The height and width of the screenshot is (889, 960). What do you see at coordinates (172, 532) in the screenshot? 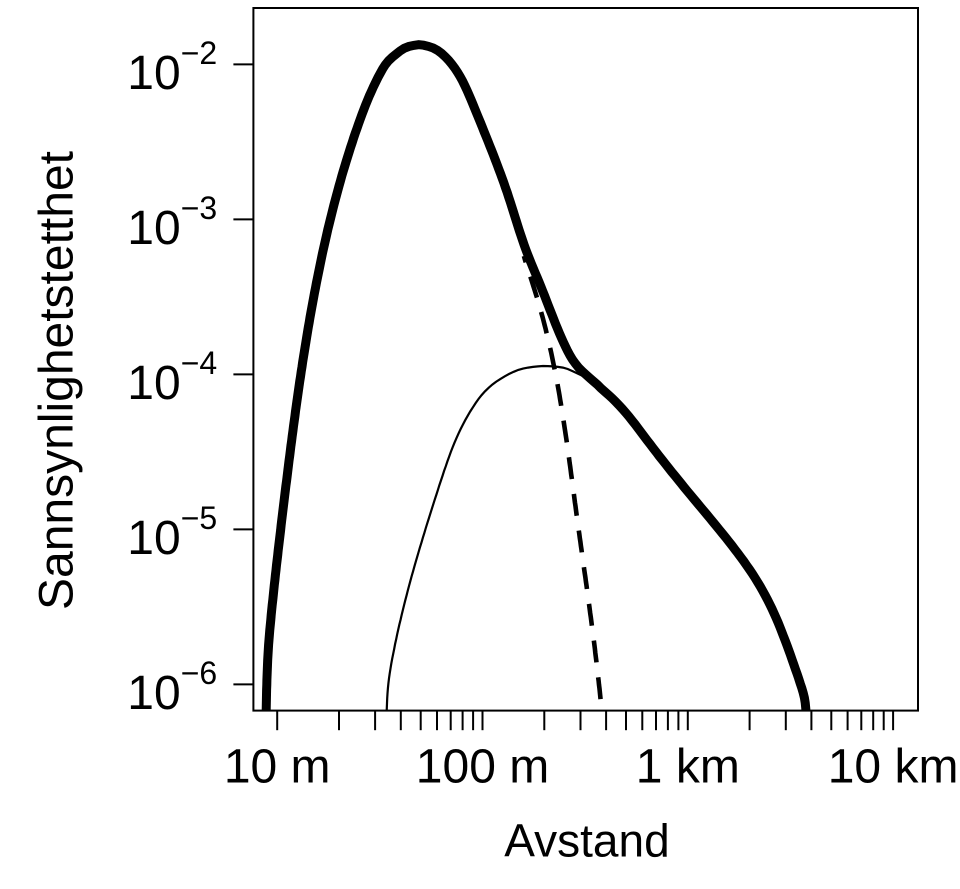
I see `svg-text: 10⁻⁵` at bounding box center [172, 532].